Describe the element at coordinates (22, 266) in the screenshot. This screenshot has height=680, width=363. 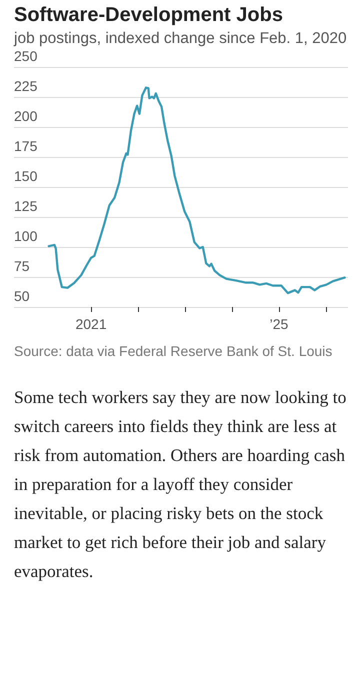
I see `y-tick-label: 75` at that location.